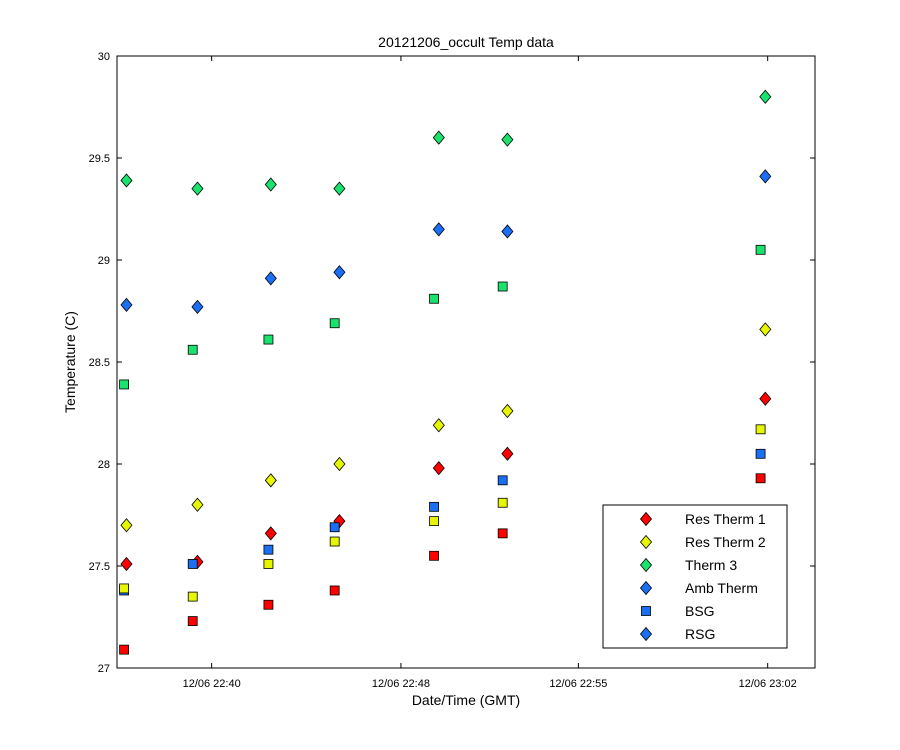 This screenshot has height=750, width=900. I want to click on y-tick-label: 29, so click(104, 261).